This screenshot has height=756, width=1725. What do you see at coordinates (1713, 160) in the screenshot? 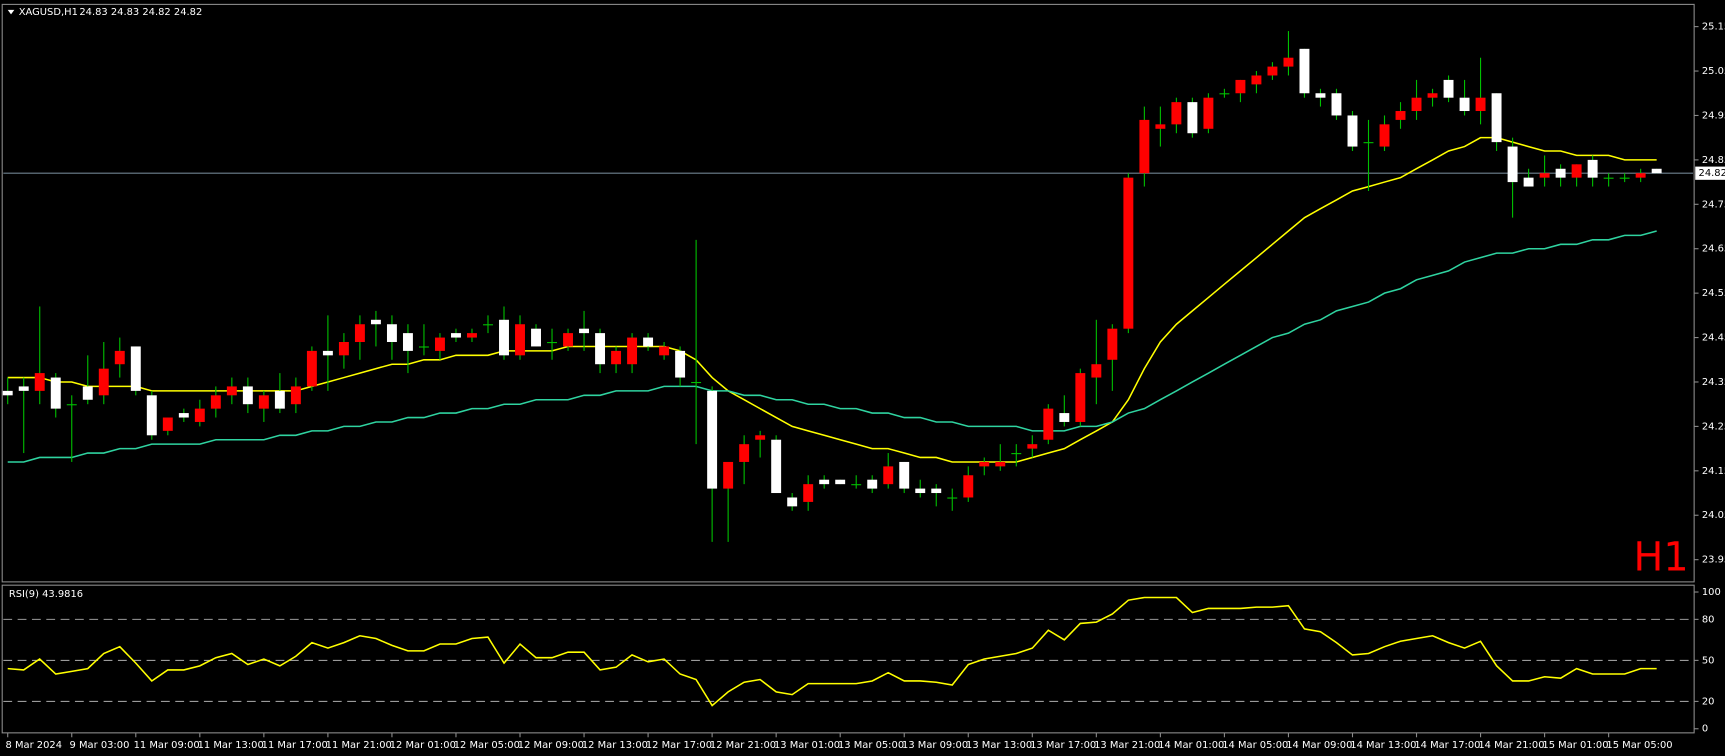
I see `y-tick-label: 24.85` at bounding box center [1713, 160].